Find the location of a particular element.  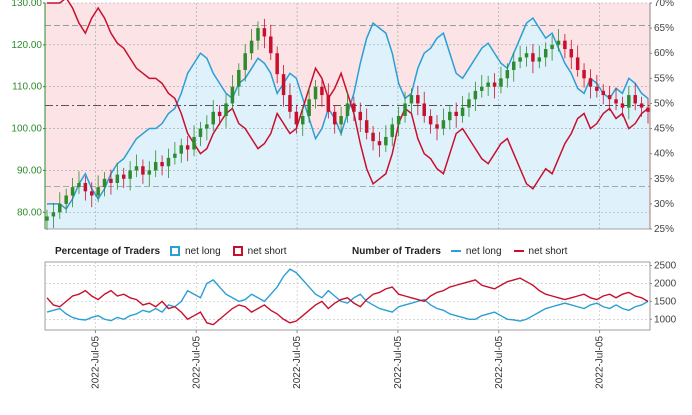

percentage-tick-label: 50% is located at coordinates (664, 103).